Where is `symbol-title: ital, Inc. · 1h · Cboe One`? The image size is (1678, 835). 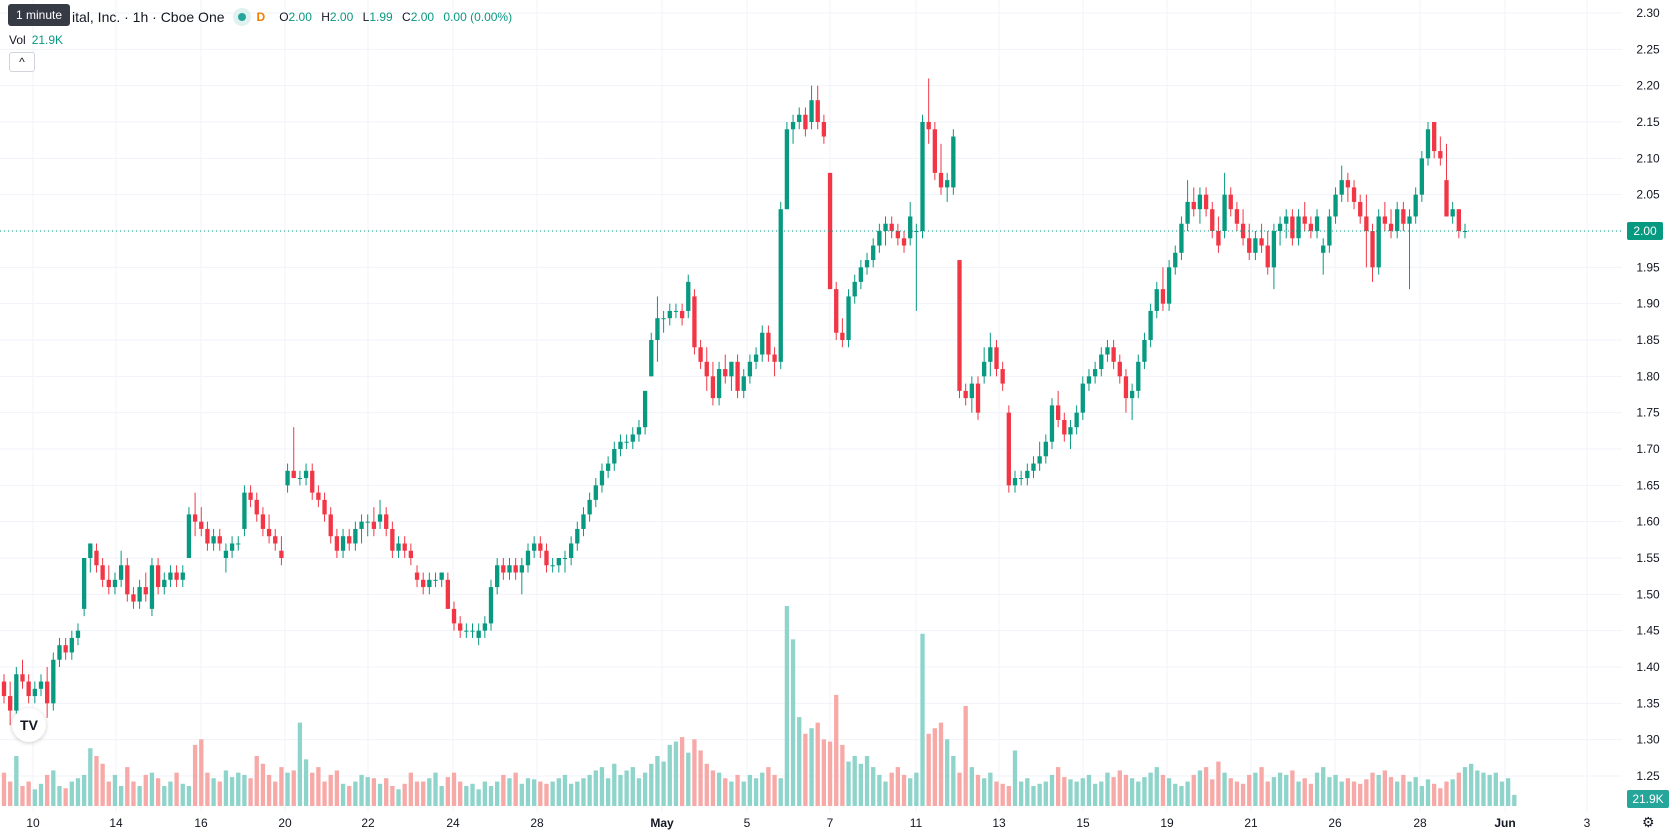 symbol-title: ital, Inc. · 1h · Cboe One is located at coordinates (148, 17).